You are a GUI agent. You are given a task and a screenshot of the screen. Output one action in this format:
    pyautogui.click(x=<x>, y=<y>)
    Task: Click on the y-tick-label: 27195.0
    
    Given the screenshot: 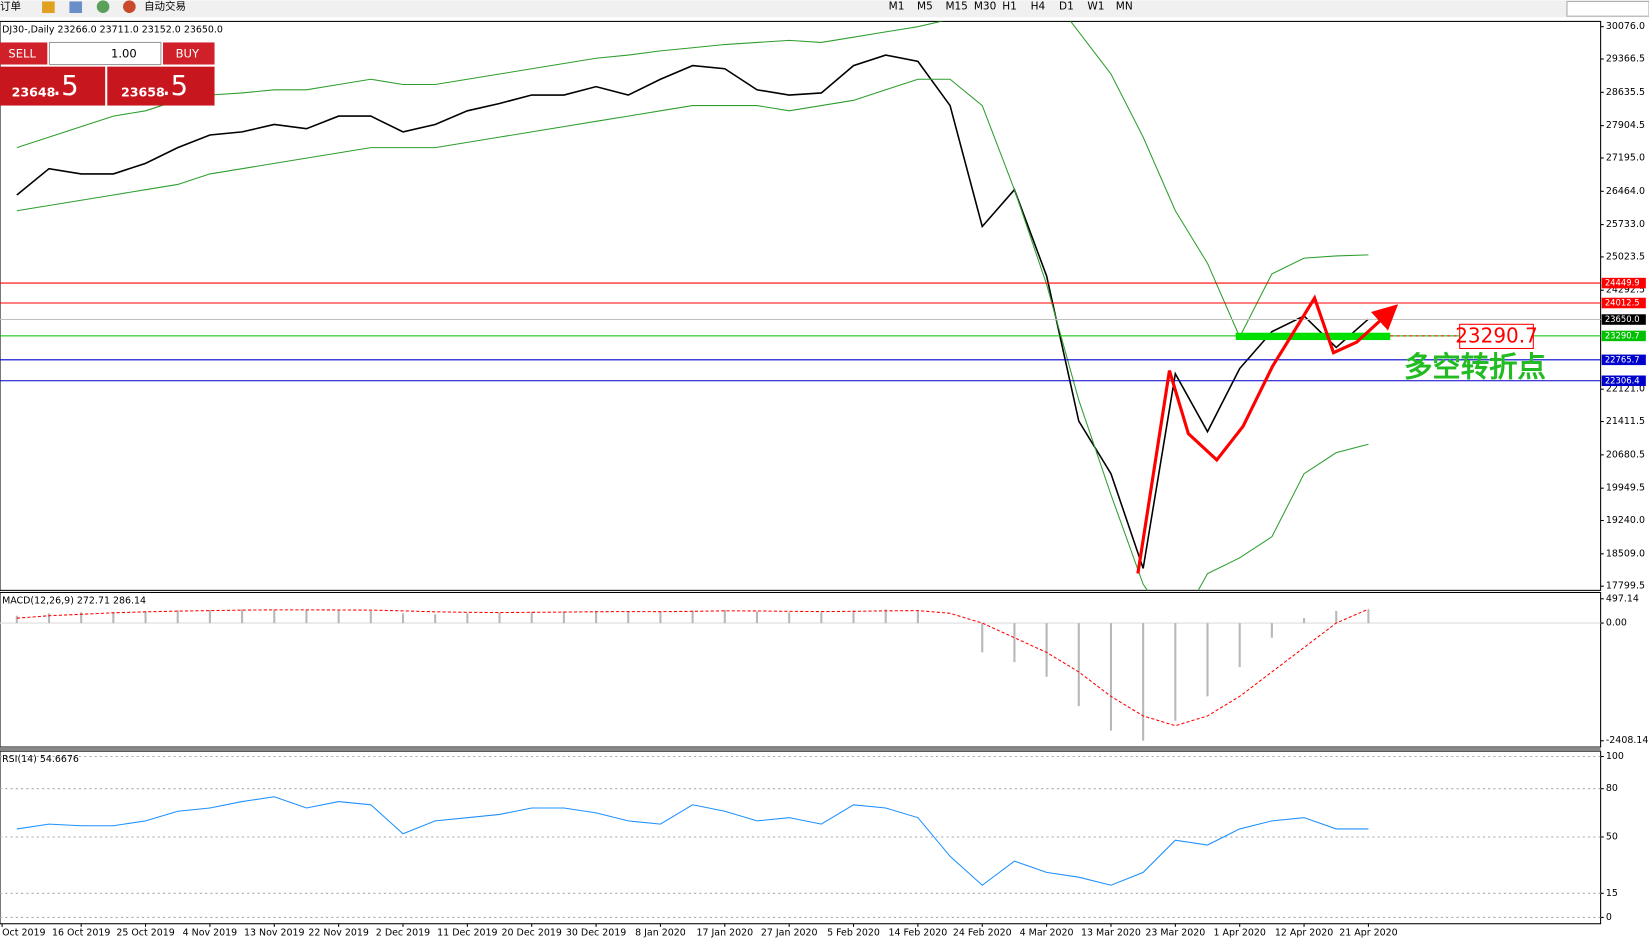 What is the action you would take?
    pyautogui.click(x=1625, y=157)
    